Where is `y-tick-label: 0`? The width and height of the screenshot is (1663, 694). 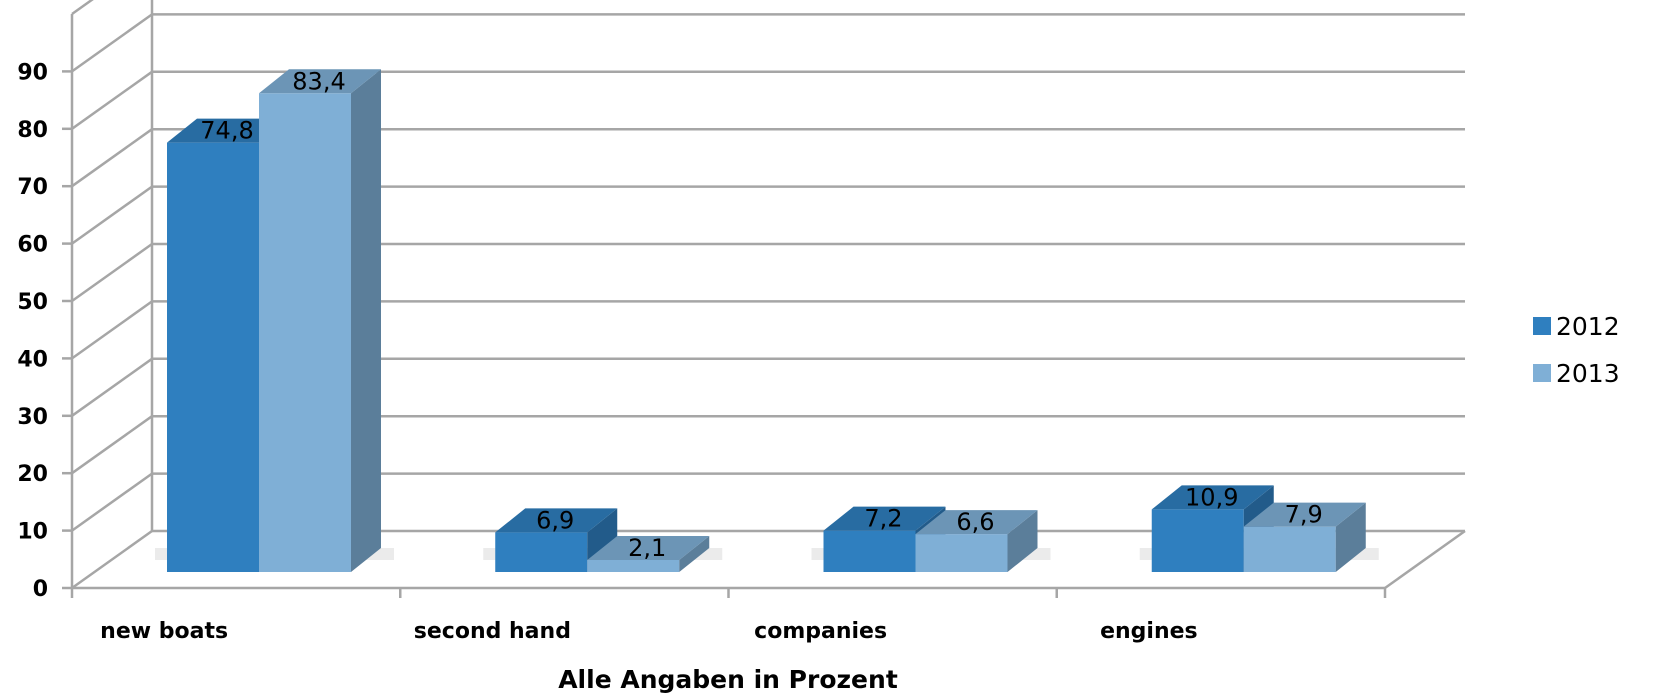
y-tick-label: 0 is located at coordinates (40, 589).